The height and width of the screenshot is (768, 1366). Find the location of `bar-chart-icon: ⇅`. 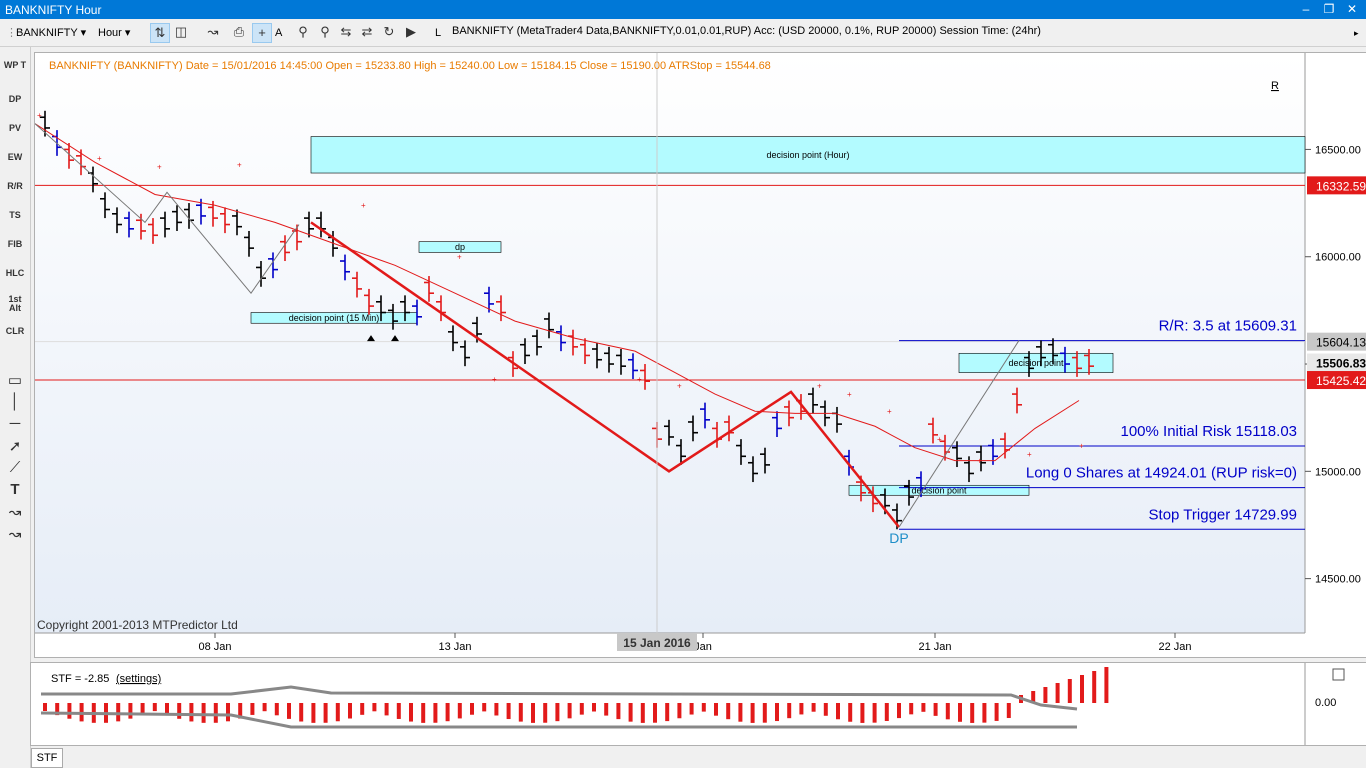

bar-chart-icon: ⇅ is located at coordinates (160, 33).